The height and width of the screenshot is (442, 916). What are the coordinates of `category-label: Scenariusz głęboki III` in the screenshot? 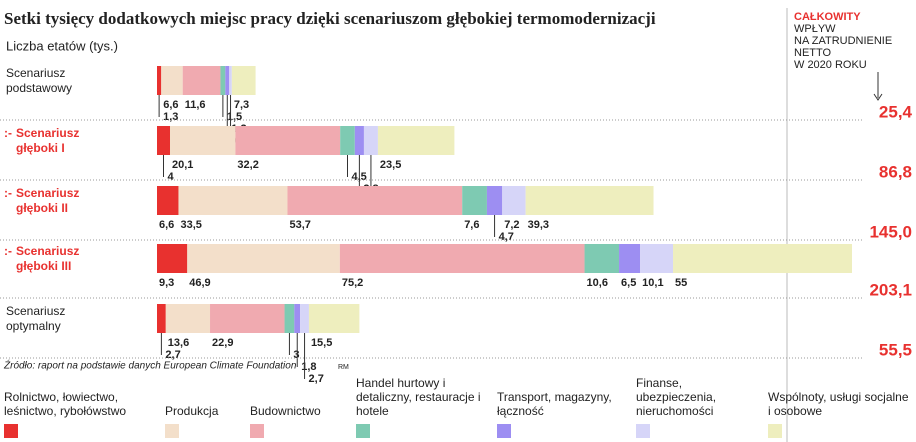 It's located at (47, 258).